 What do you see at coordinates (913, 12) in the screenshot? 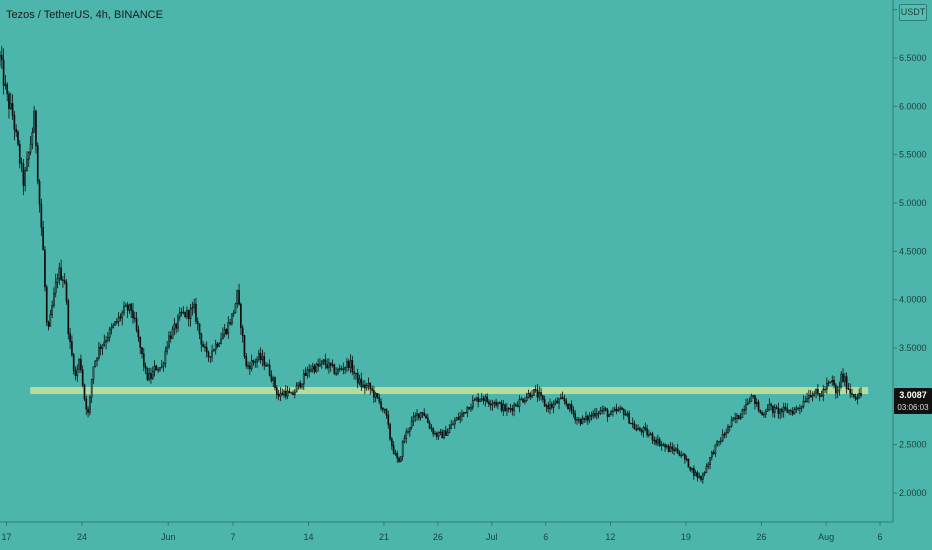
I see `currency-badge: USDT` at bounding box center [913, 12].